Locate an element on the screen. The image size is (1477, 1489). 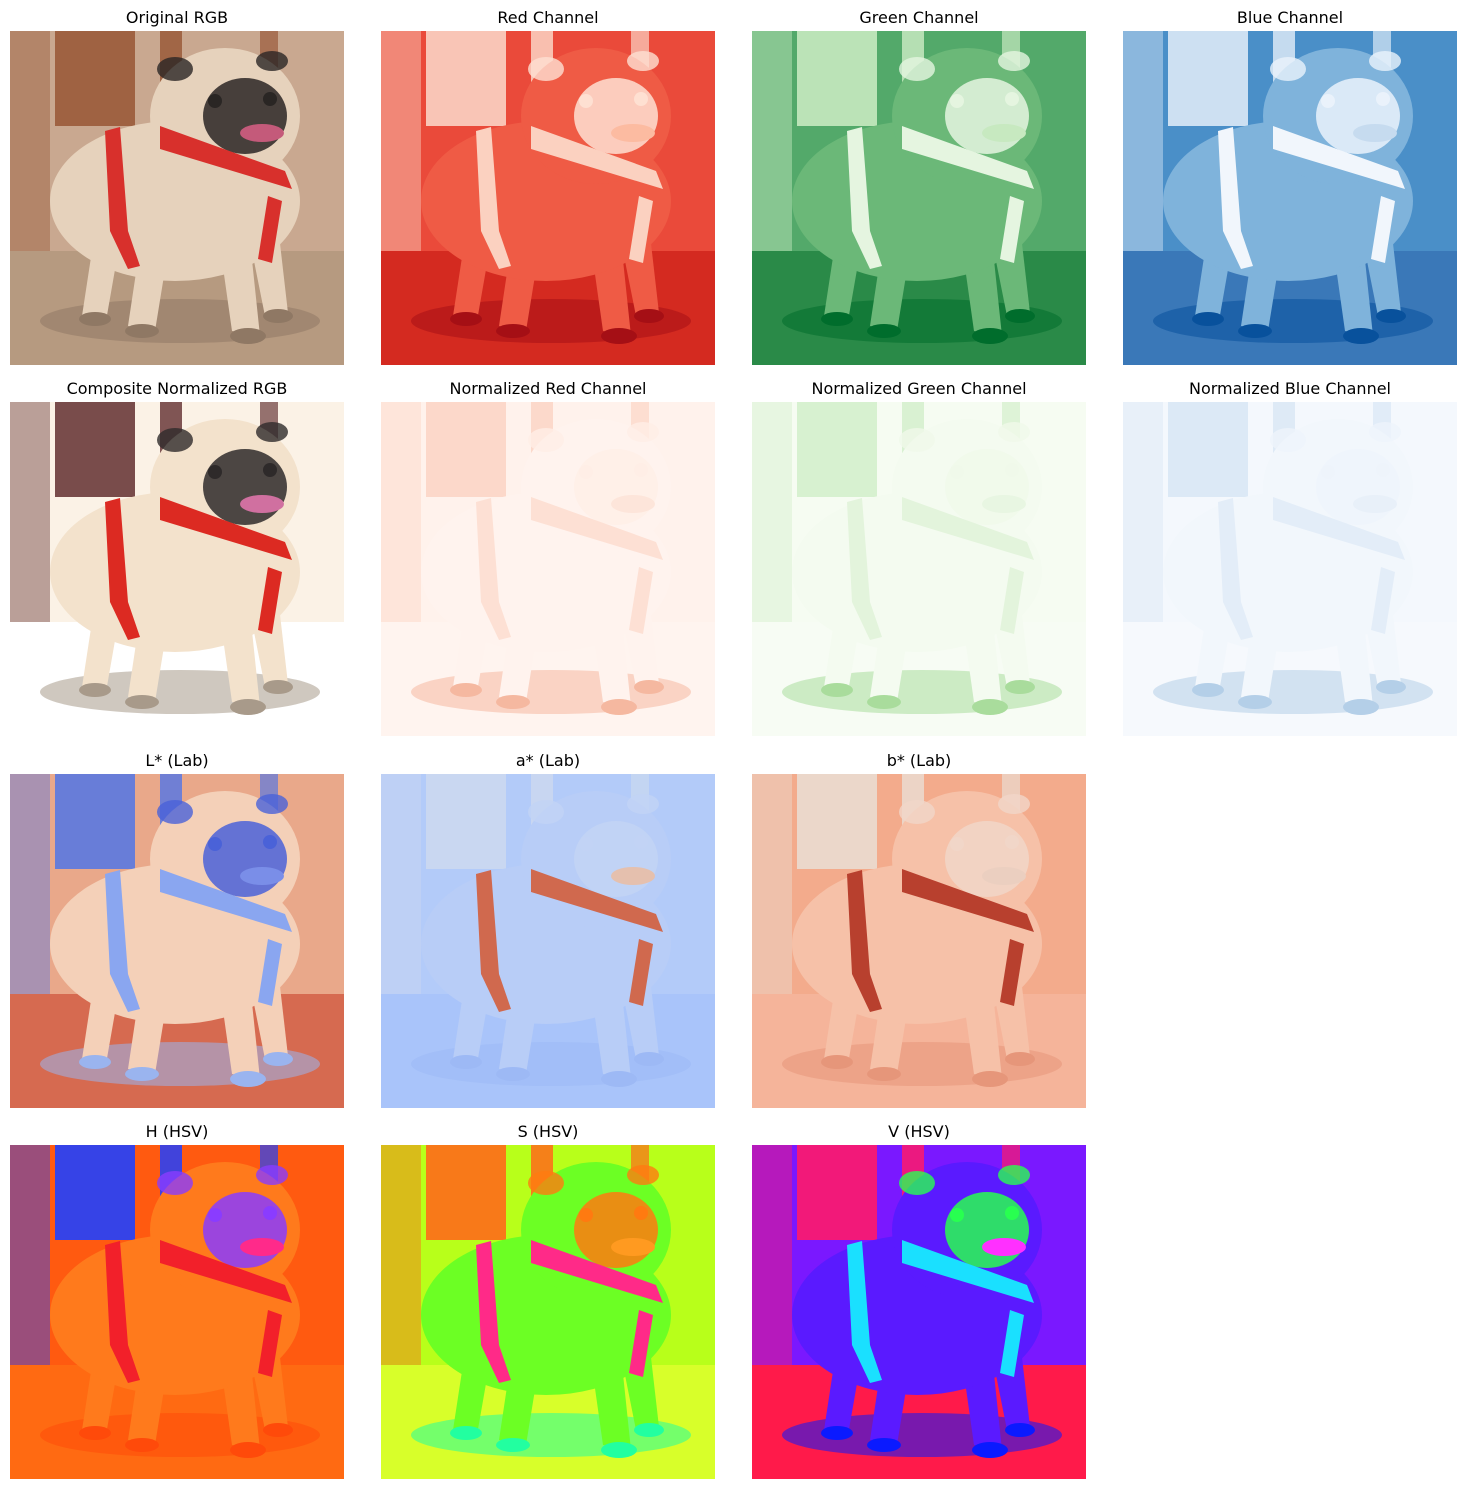
panel-title: a* (Lab) is located at coordinates (548, 760).